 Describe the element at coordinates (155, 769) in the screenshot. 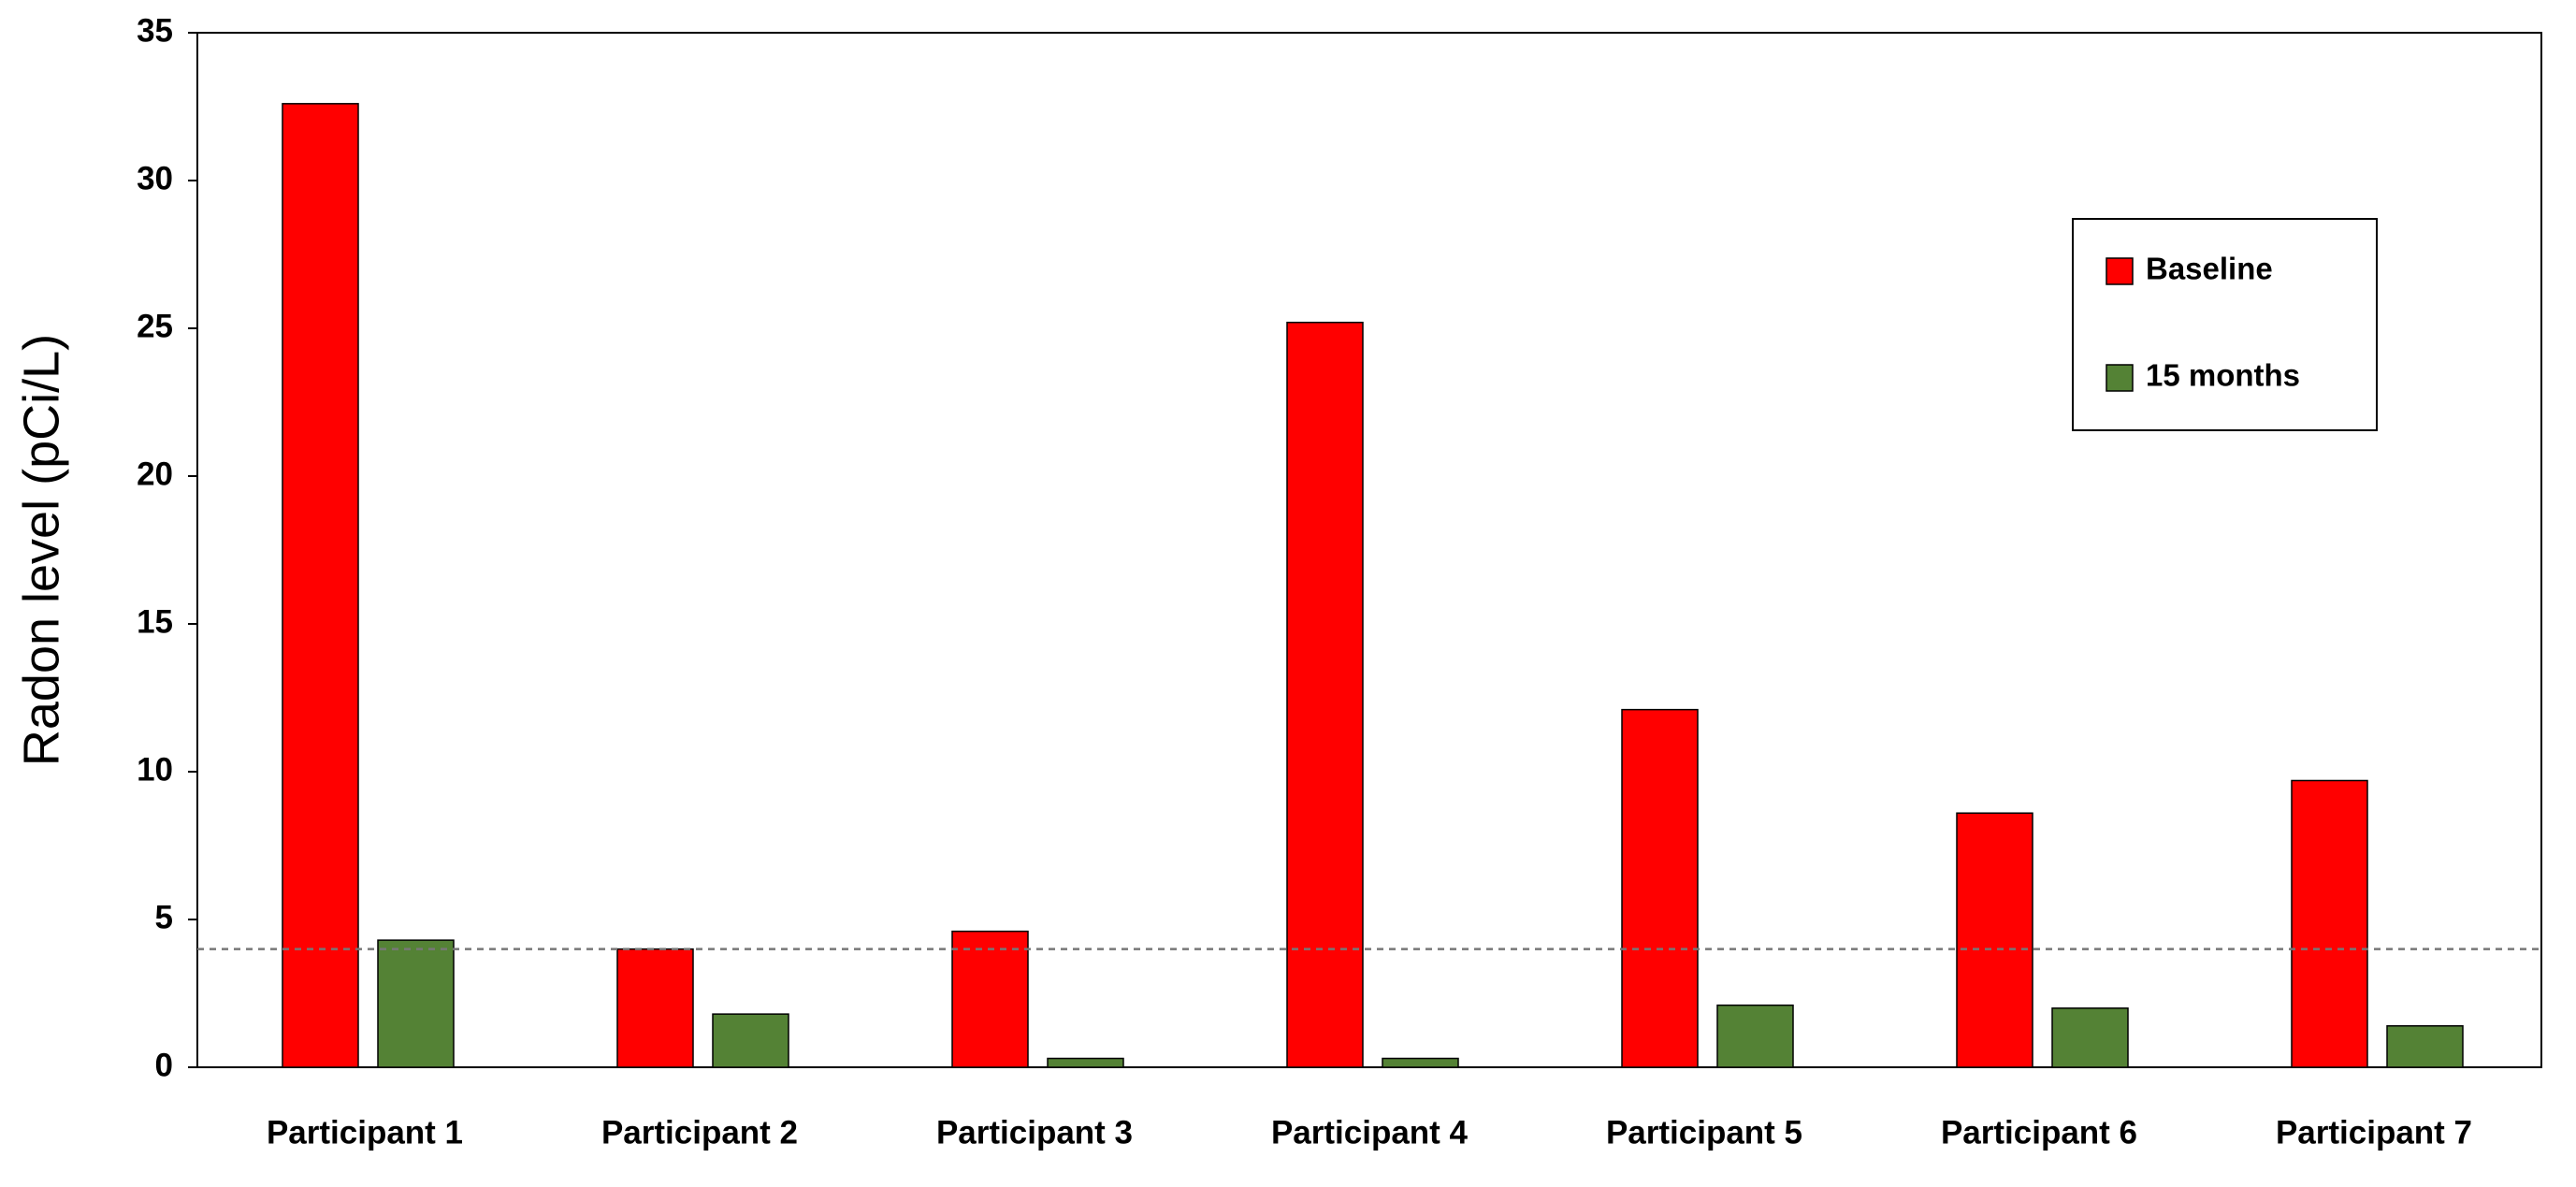

I see `y-tick-label: 10` at that location.